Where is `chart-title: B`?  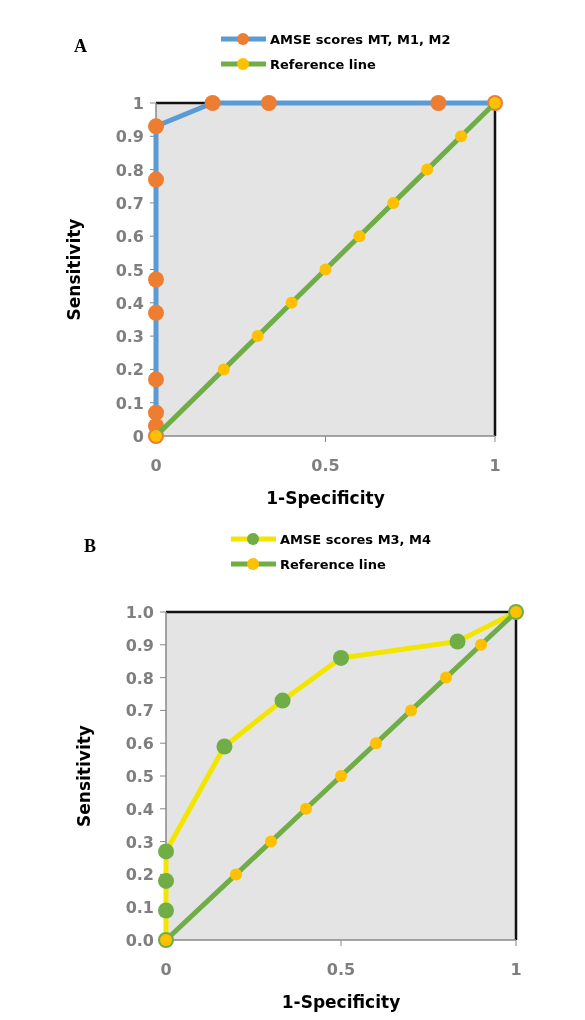
chart-title: B is located at coordinates (90, 546).